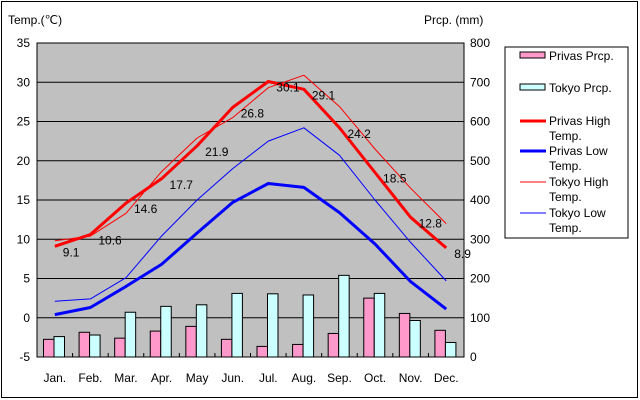 The image size is (640, 400). Describe the element at coordinates (71, 252) in the screenshot. I see `data-label: 9.1` at that location.